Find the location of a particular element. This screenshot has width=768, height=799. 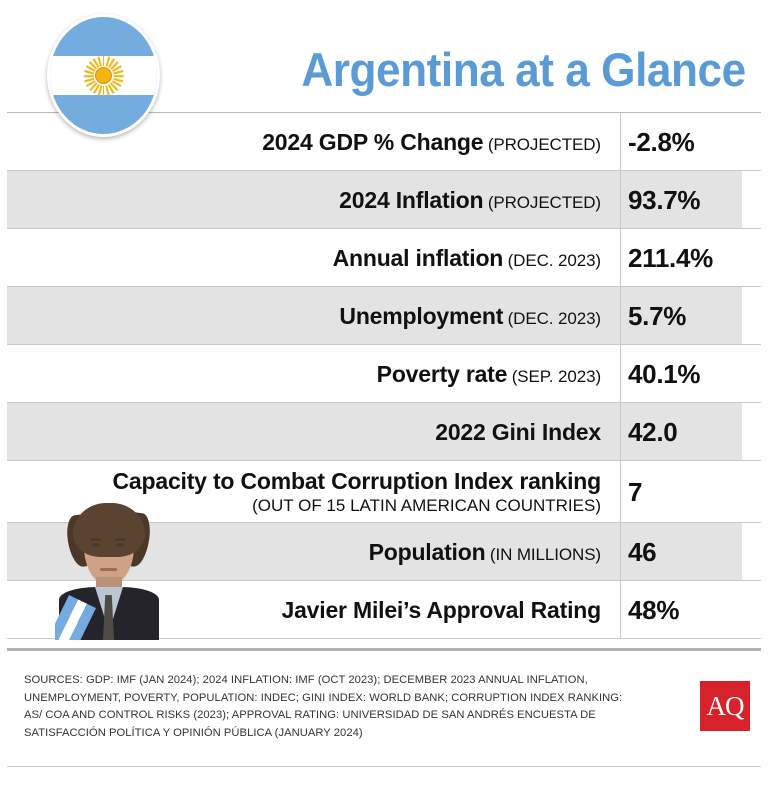

portrait-tie is located at coordinates (108, 617).